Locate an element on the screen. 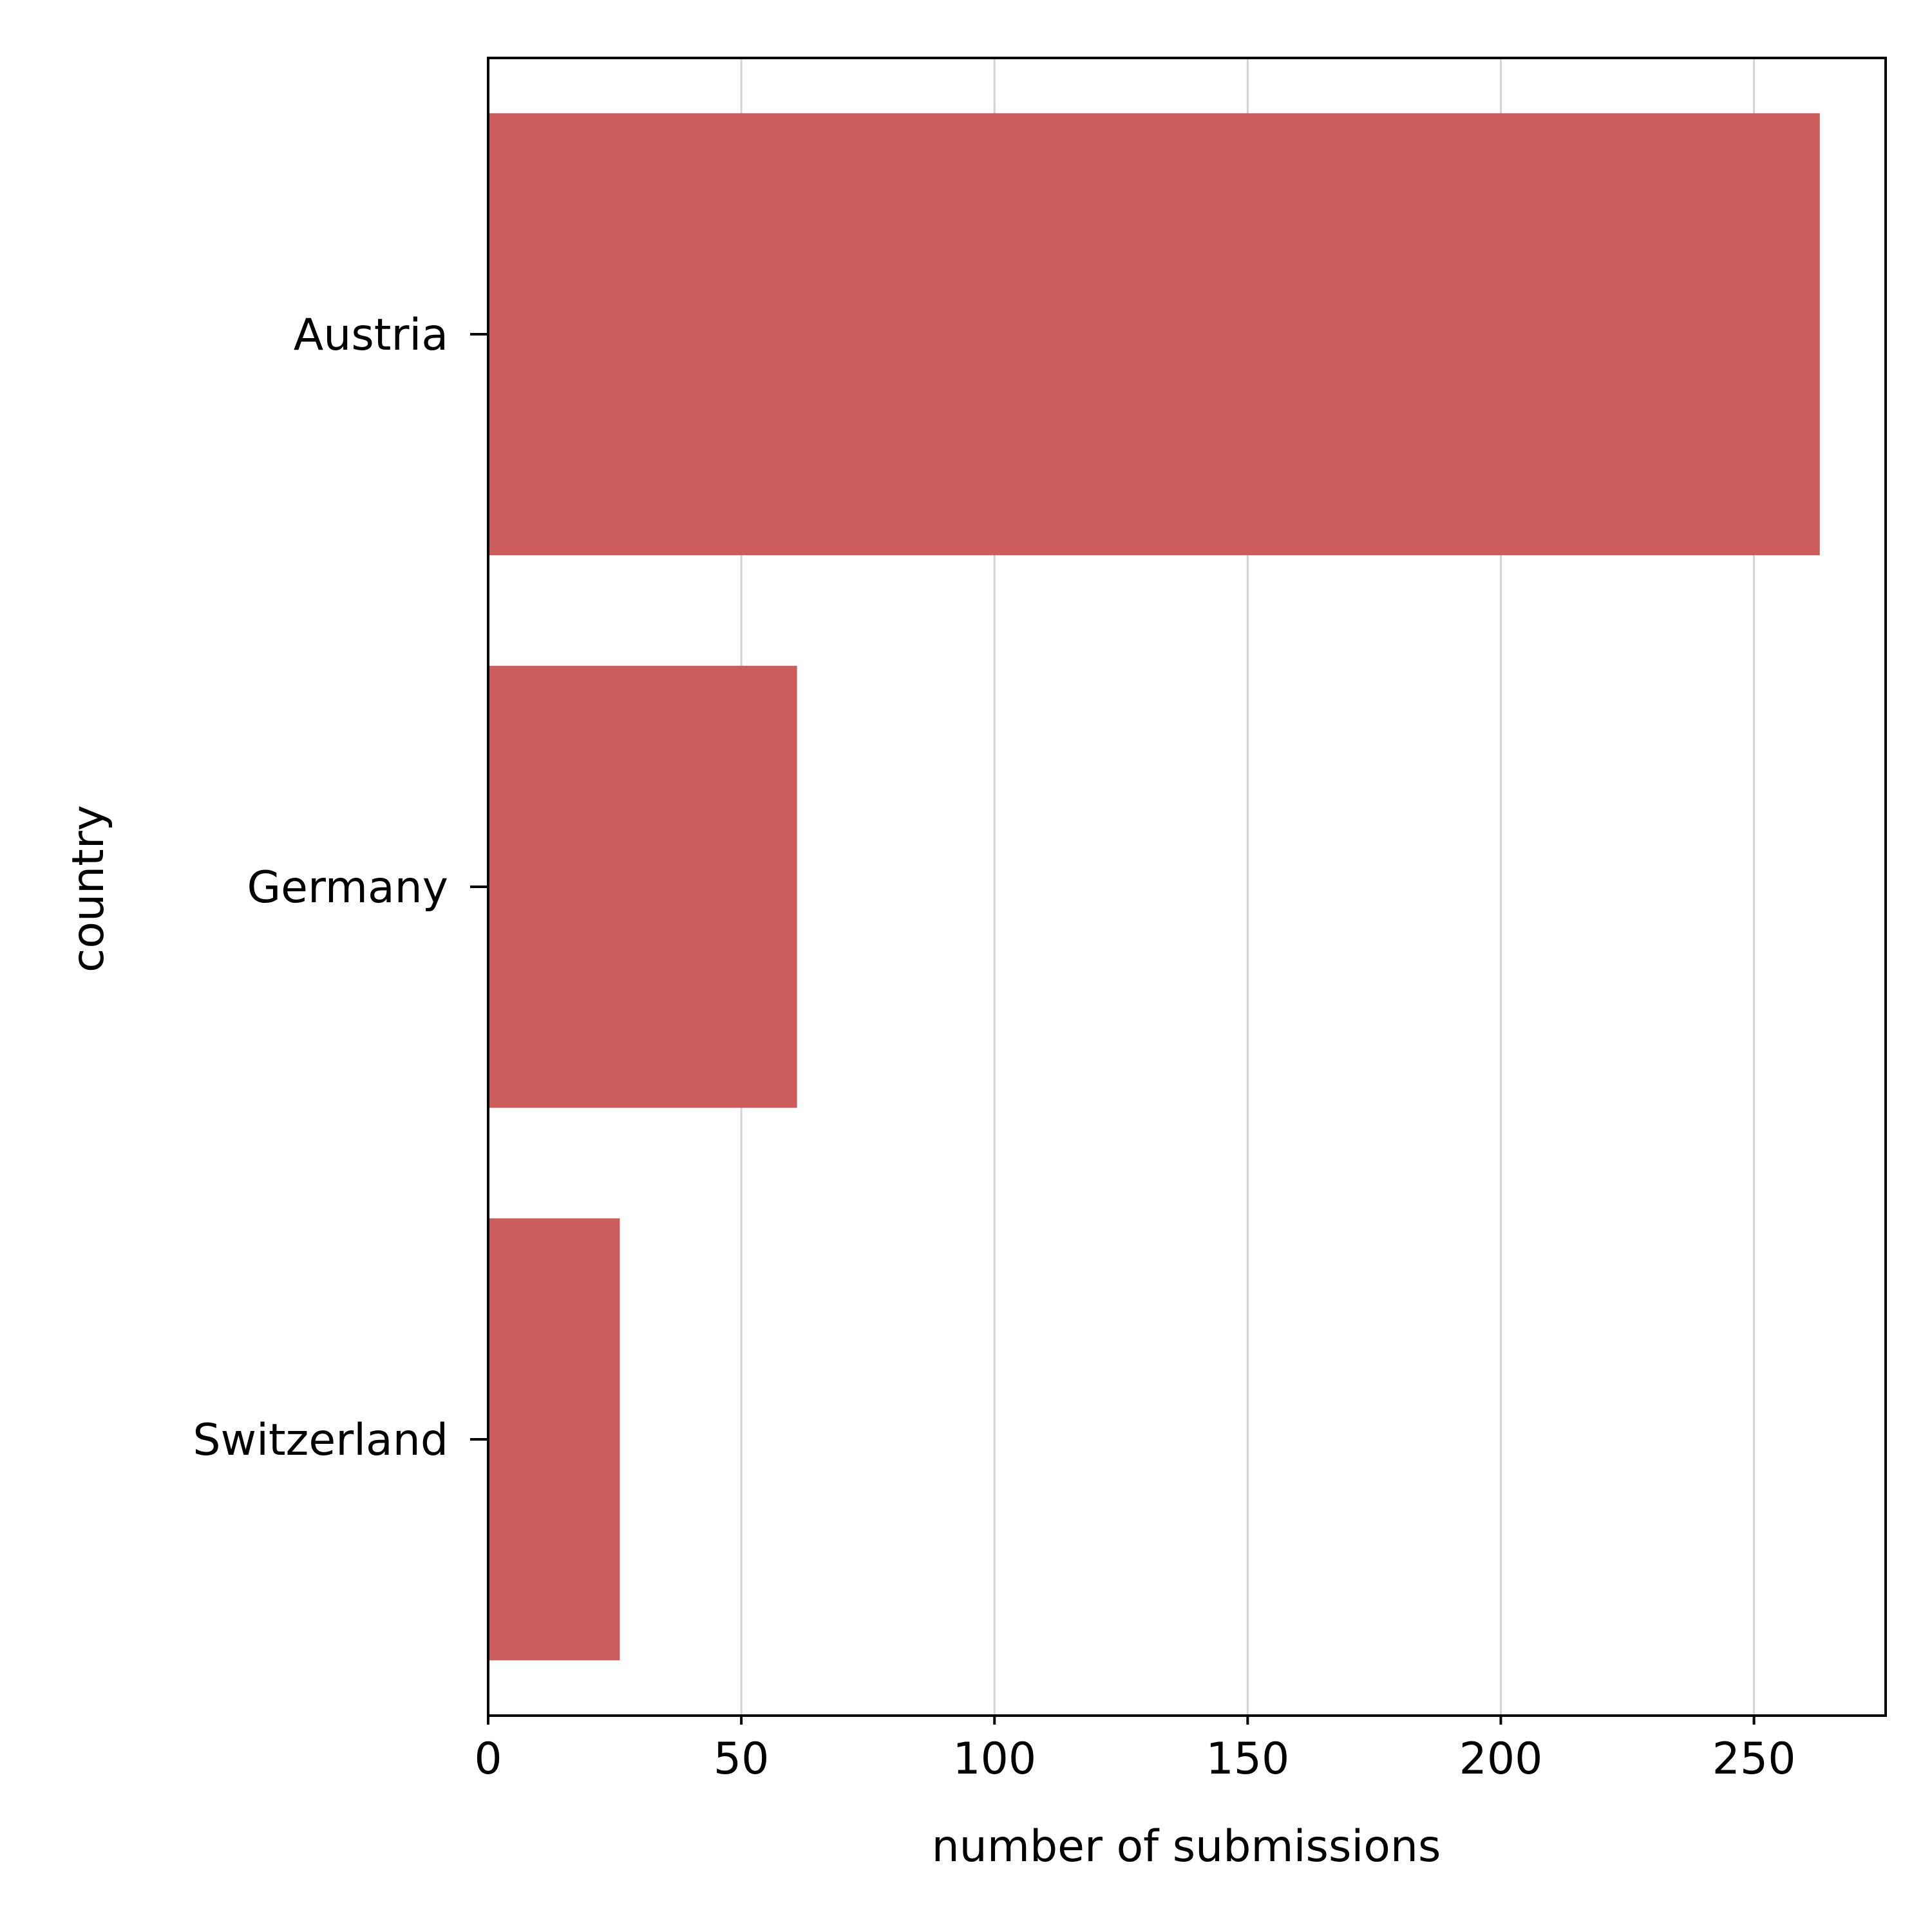 This screenshot has width=1932, height=1932. x-axis-label: number of submissions is located at coordinates (1187, 1847).